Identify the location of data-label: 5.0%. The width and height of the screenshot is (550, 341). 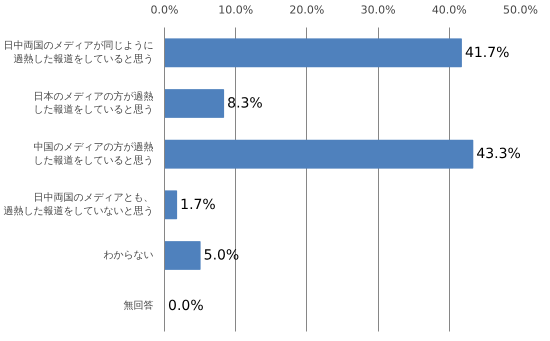
(222, 256).